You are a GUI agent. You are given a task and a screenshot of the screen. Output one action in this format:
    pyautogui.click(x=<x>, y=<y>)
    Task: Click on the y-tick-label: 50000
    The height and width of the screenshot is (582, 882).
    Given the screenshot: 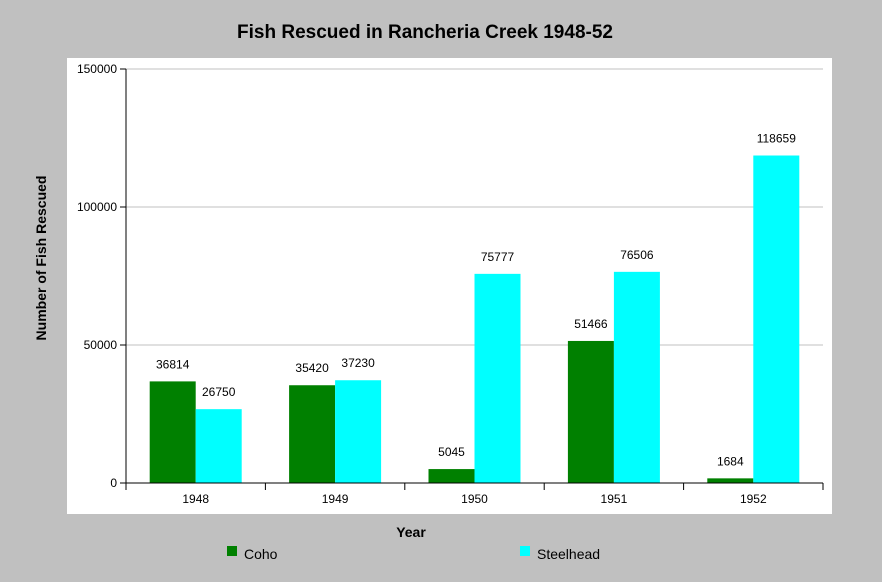 What is the action you would take?
    pyautogui.click(x=101, y=345)
    